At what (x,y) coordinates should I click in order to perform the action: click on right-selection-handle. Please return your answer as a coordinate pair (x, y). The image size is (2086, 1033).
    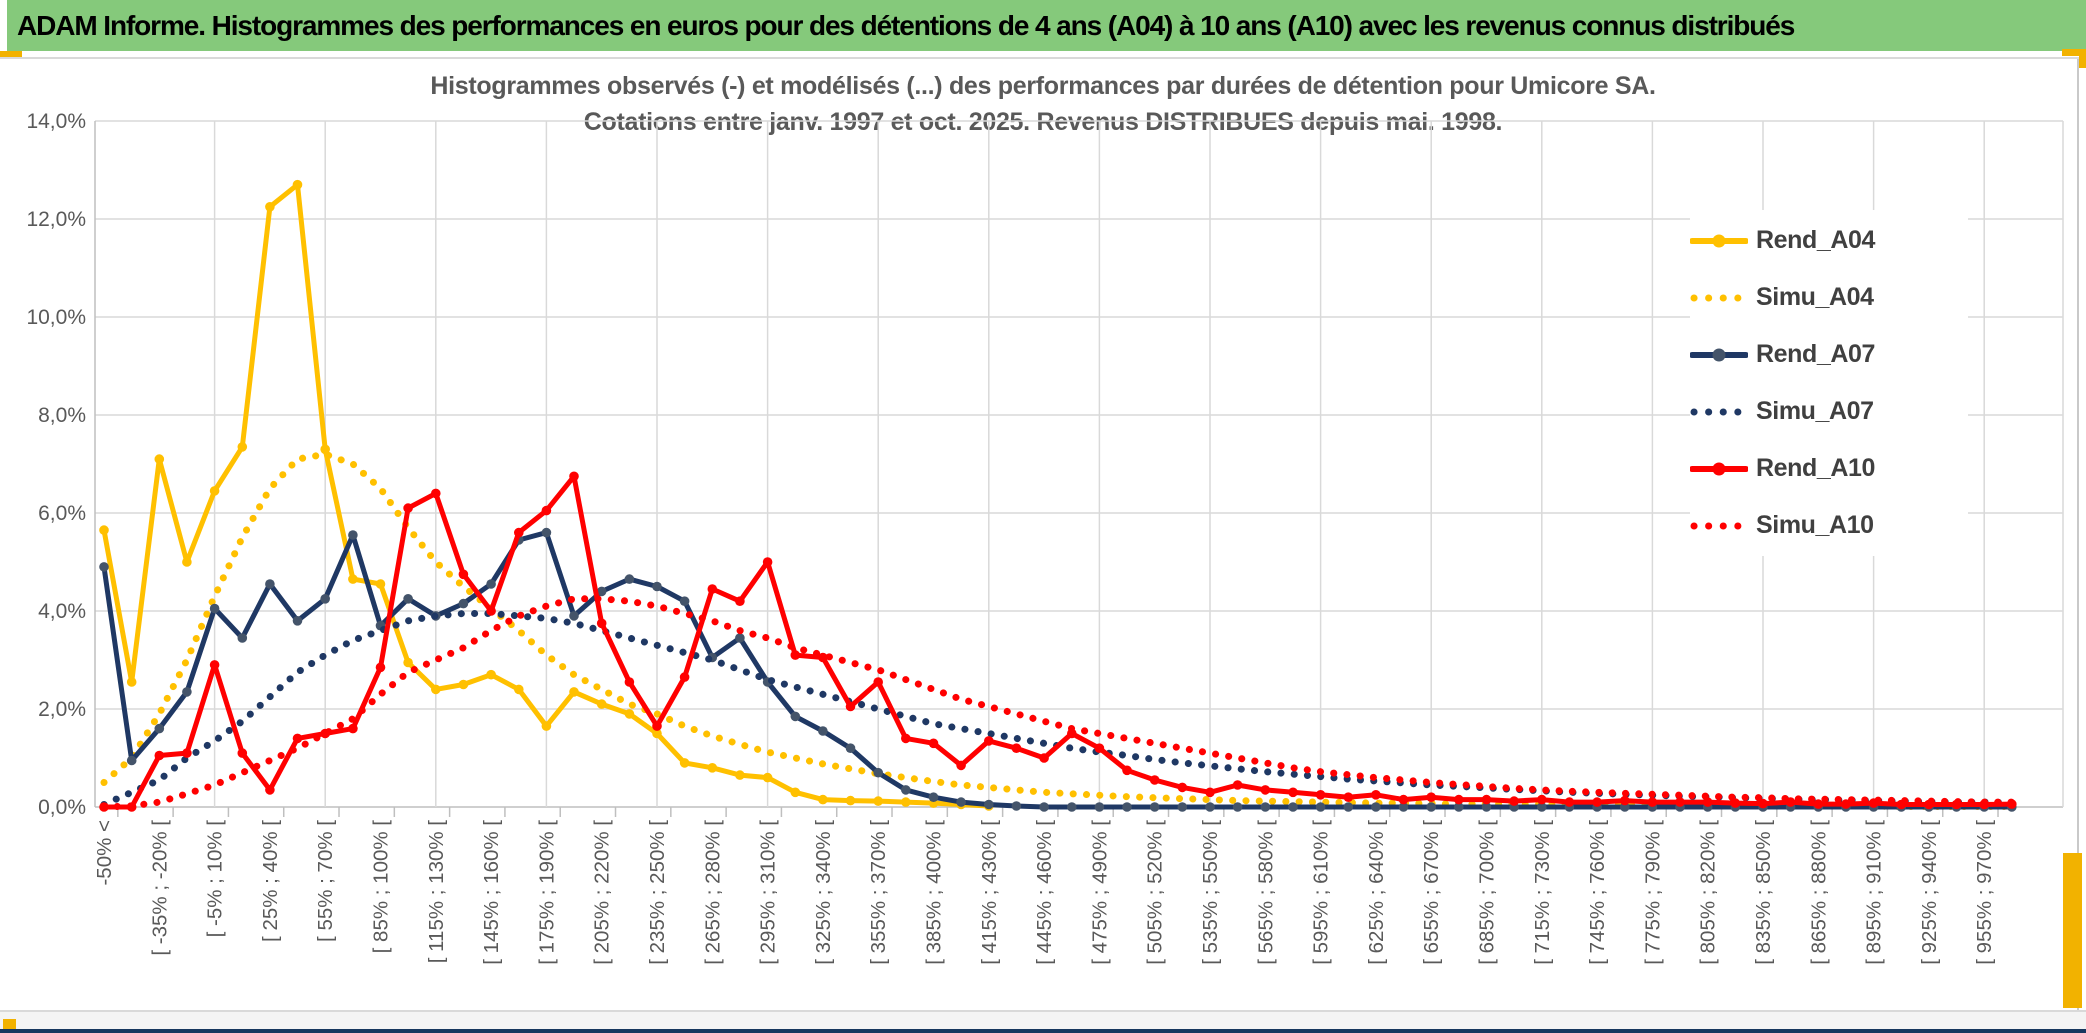
    Looking at the image, I should click on (2072, 930).